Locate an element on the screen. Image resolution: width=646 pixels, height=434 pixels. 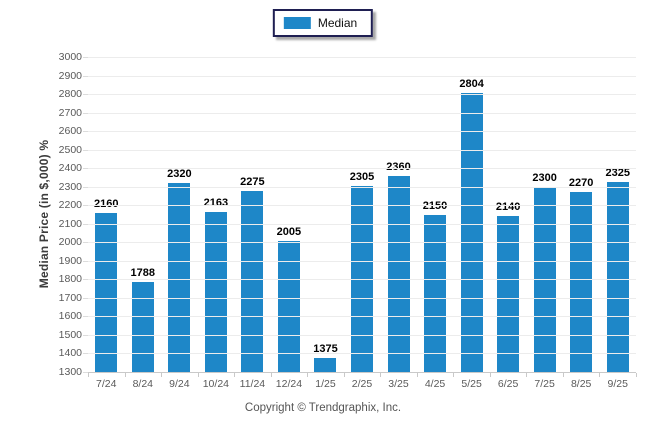
bar-slot: 2160 is located at coordinates (106, 214).